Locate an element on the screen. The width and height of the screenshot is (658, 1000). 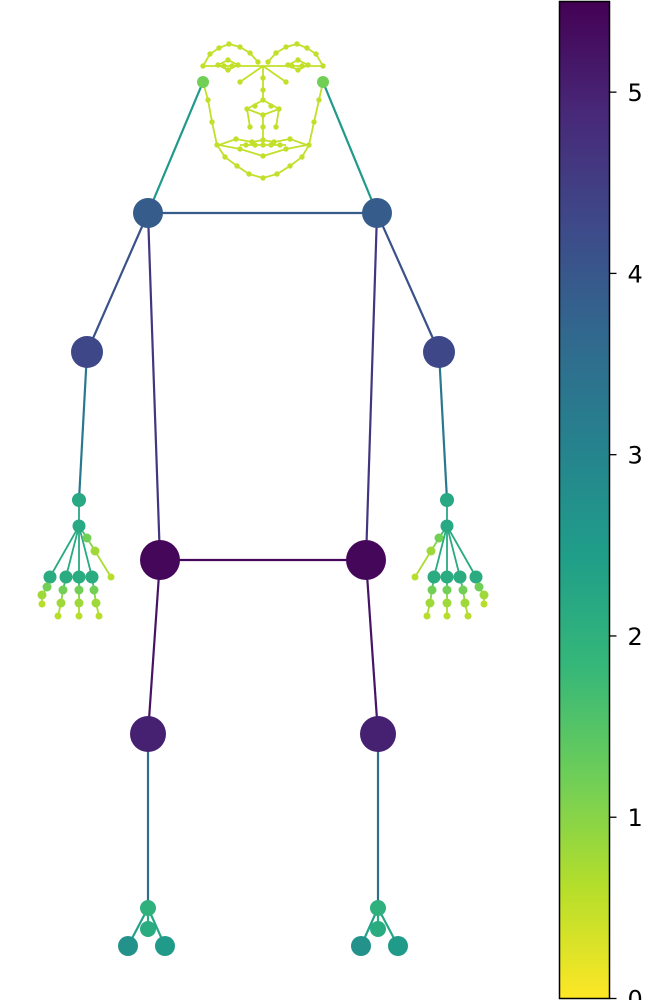
joint-ankle-right is located at coordinates (378, 908).